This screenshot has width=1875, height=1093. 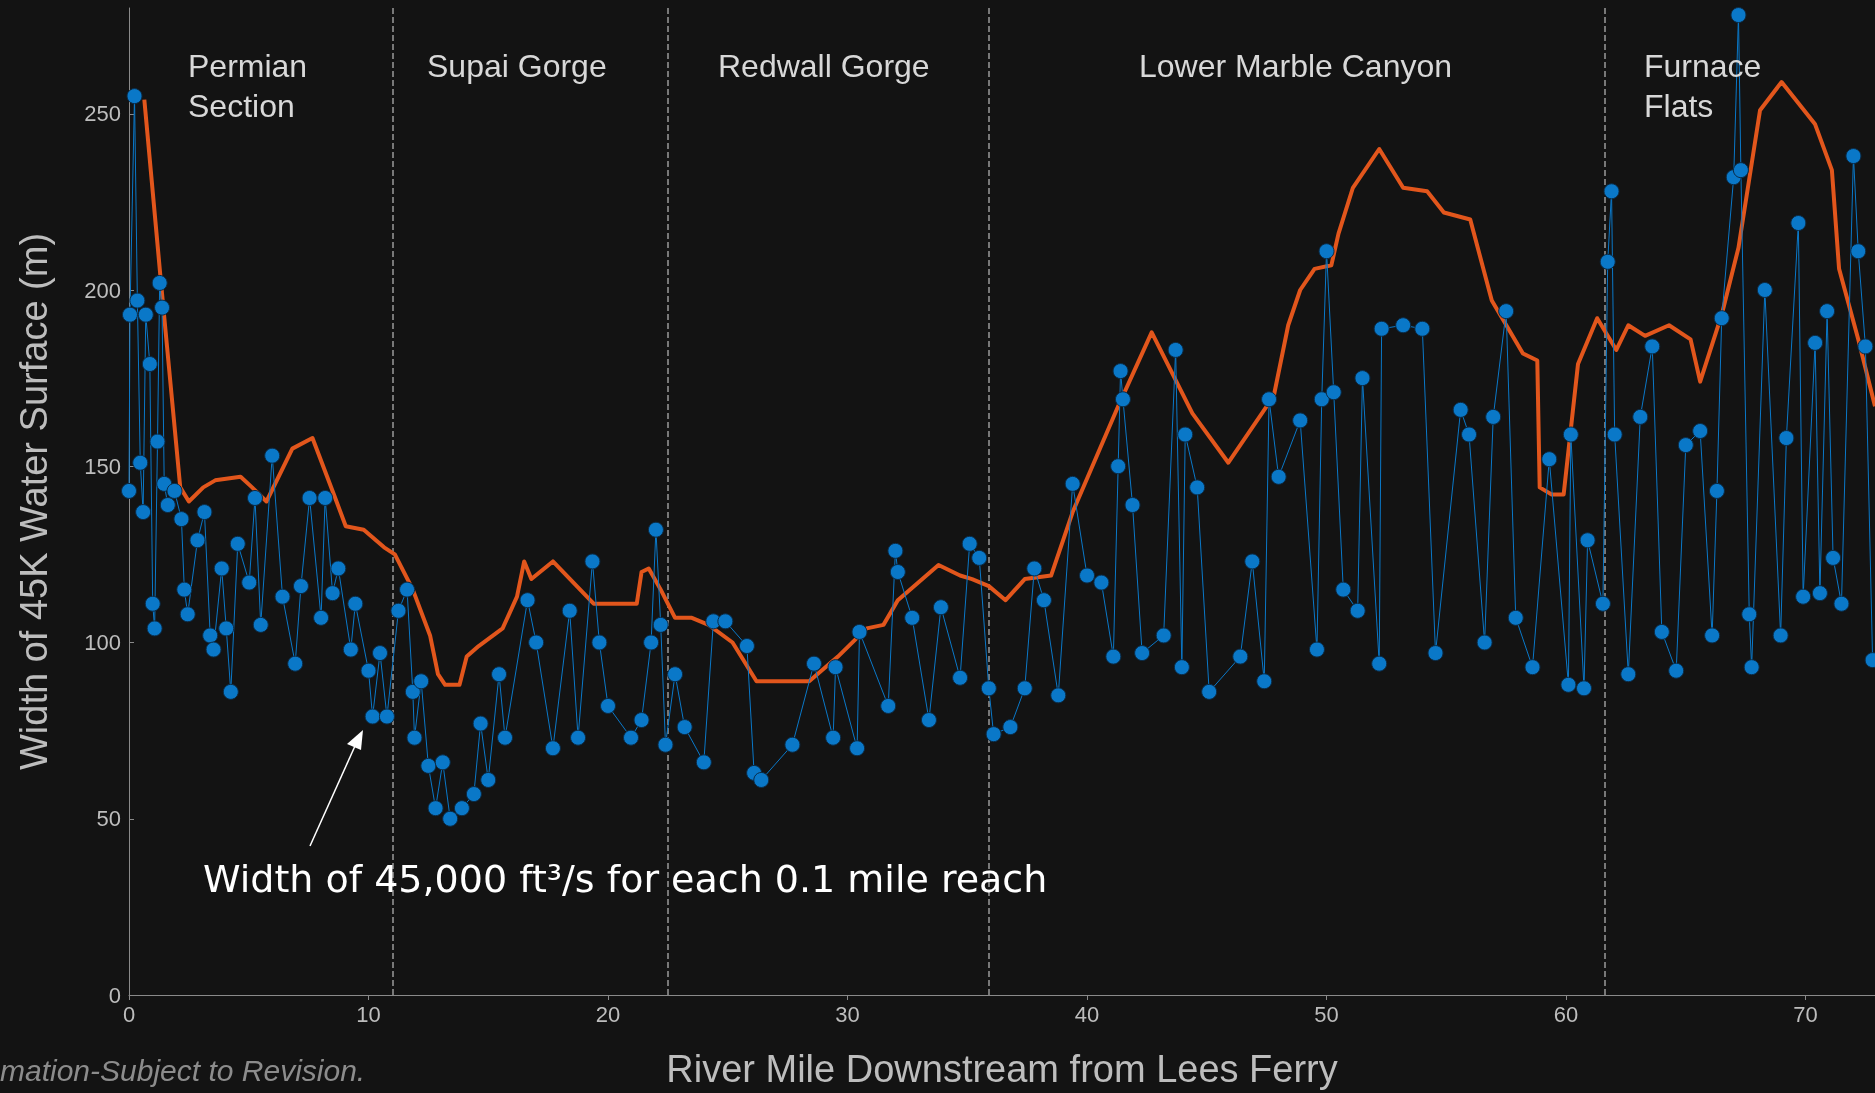 What do you see at coordinates (847, 1014) in the screenshot?
I see `x-tick-label: 30` at bounding box center [847, 1014].